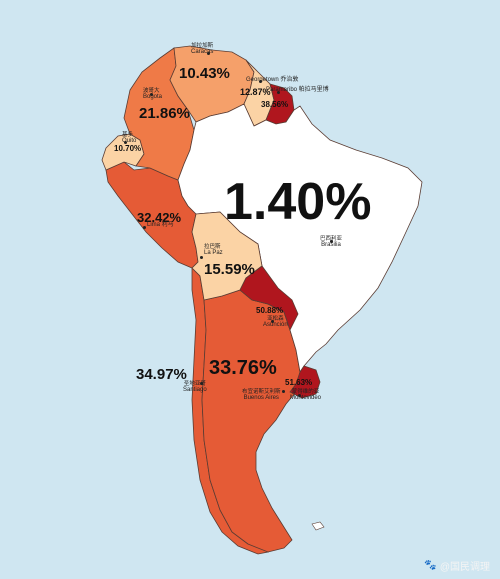  What do you see at coordinates (299, 395) in the screenshot?
I see `capital-dot-montevideo` at bounding box center [299, 395].